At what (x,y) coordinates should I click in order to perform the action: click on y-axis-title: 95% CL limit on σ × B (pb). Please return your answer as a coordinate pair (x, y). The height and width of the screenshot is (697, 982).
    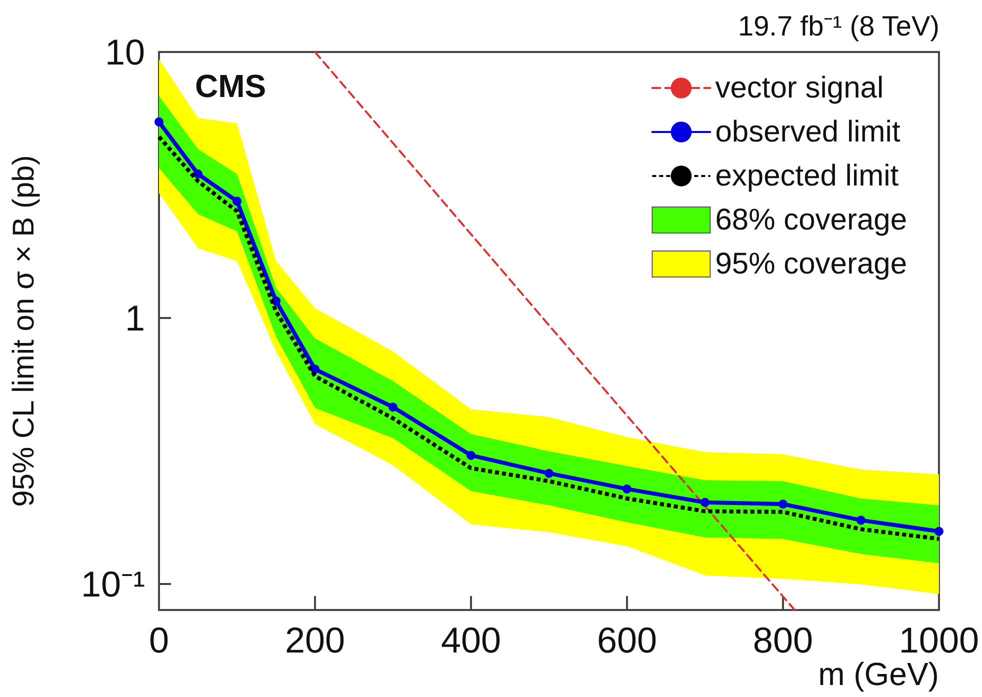
    Looking at the image, I should click on (24, 331).